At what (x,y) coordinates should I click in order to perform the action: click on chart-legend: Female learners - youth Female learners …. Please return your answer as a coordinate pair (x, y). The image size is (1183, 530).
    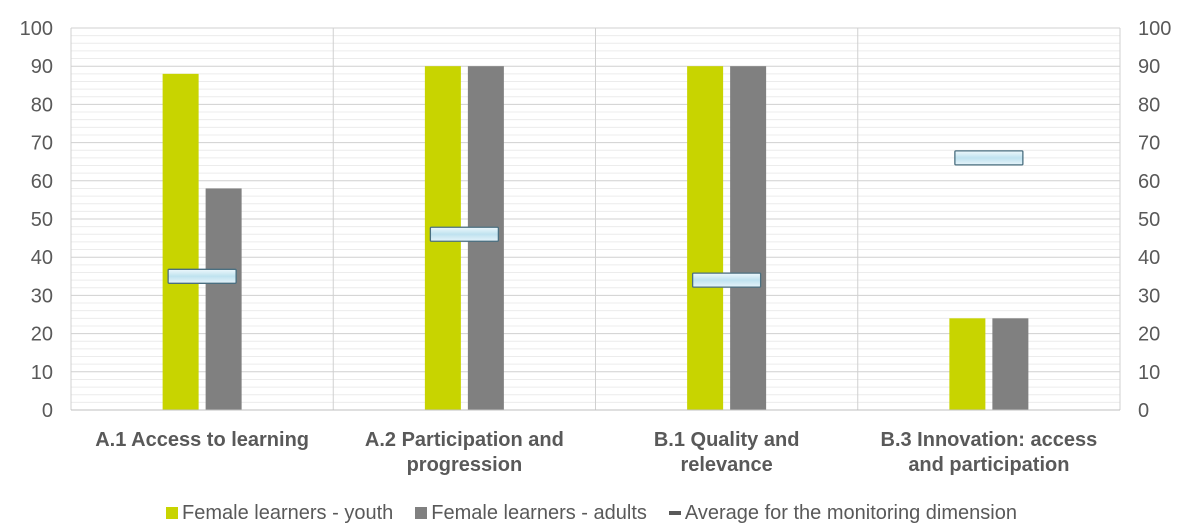
    Looking at the image, I should click on (591, 513).